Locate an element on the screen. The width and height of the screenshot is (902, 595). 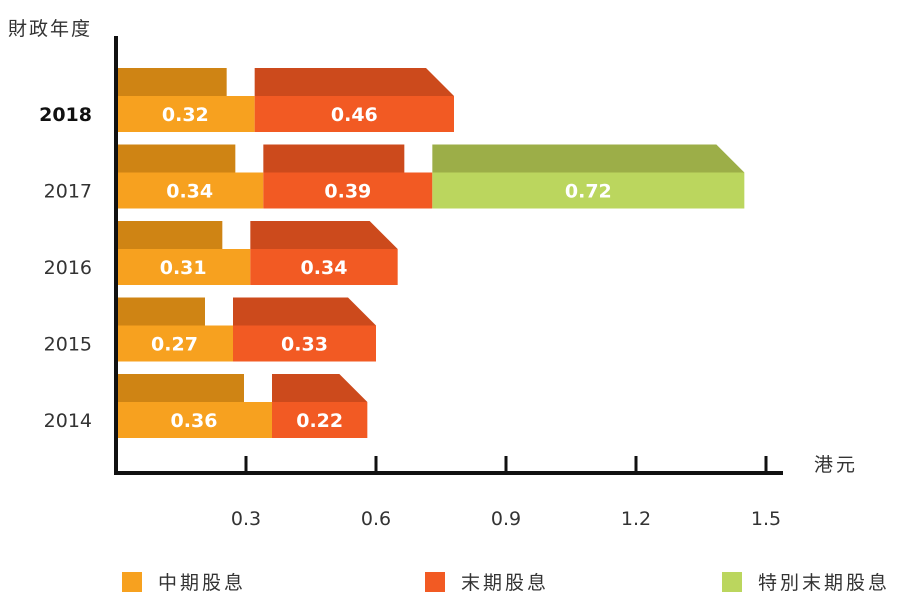
x-tick-label-1.2: 1.2 is located at coordinates (636, 519).